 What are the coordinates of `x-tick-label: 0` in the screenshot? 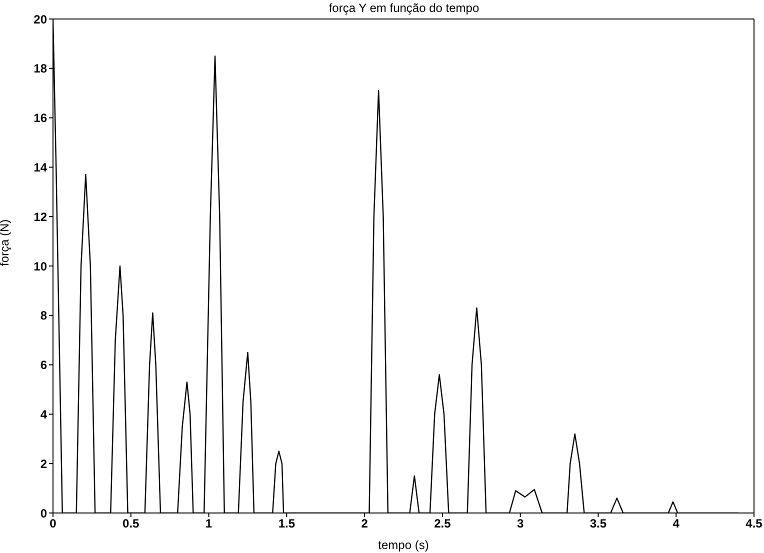 It's located at (53, 523).